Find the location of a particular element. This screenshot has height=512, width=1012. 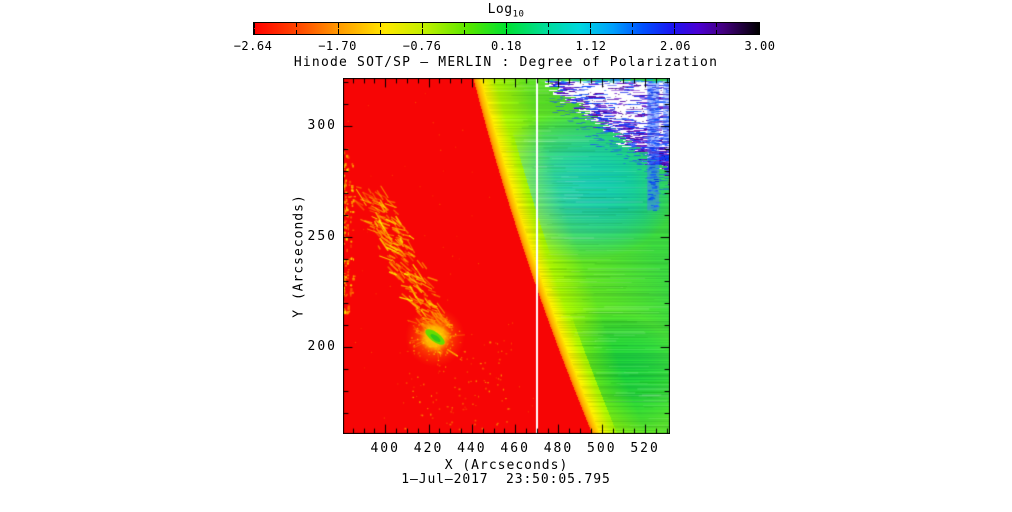

colorbar-title: Log10 is located at coordinates (506, 11).